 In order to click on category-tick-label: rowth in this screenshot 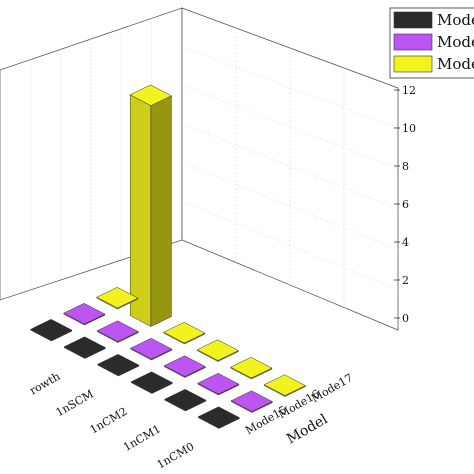, I will do `click(44, 384)`.